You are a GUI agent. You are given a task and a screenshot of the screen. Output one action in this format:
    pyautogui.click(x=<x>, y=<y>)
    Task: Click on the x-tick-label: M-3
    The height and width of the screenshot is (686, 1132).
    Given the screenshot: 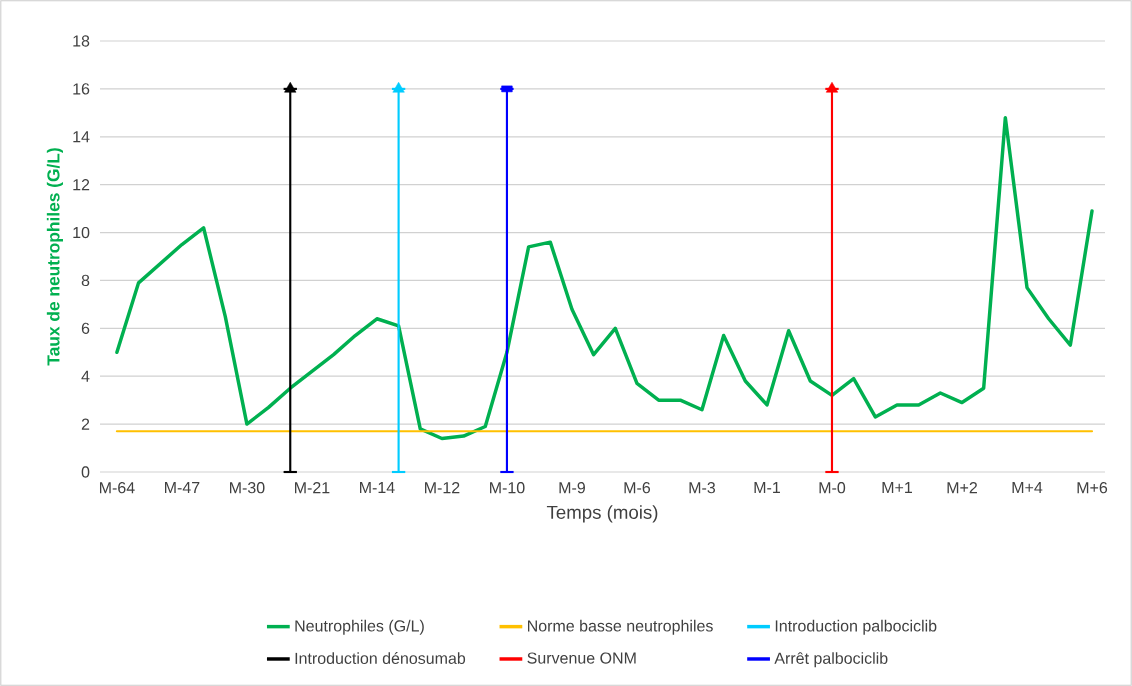 What is the action you would take?
    pyautogui.click(x=702, y=488)
    